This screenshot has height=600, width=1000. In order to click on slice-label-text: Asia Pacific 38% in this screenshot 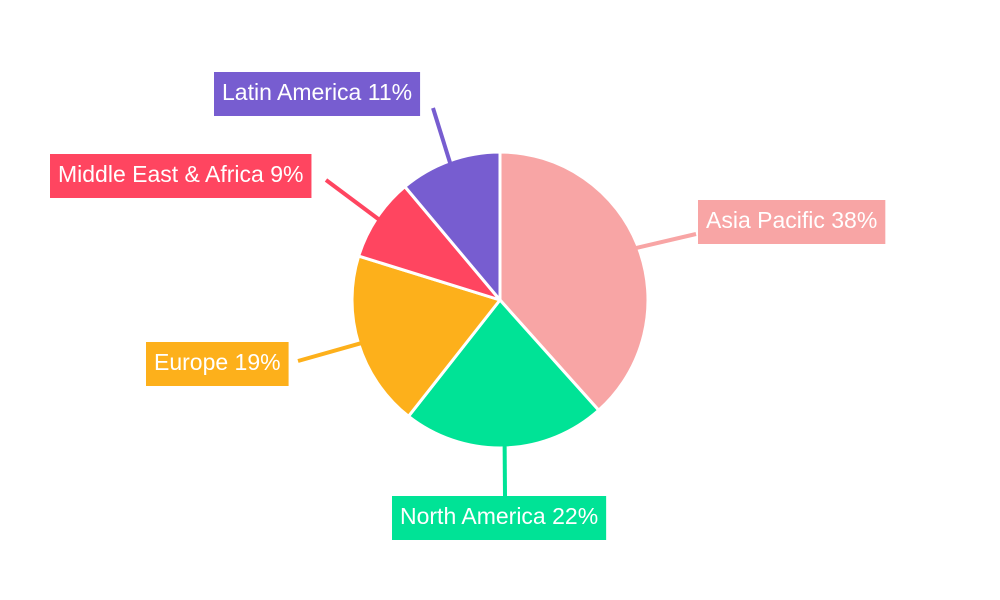, I will do `click(791, 220)`.